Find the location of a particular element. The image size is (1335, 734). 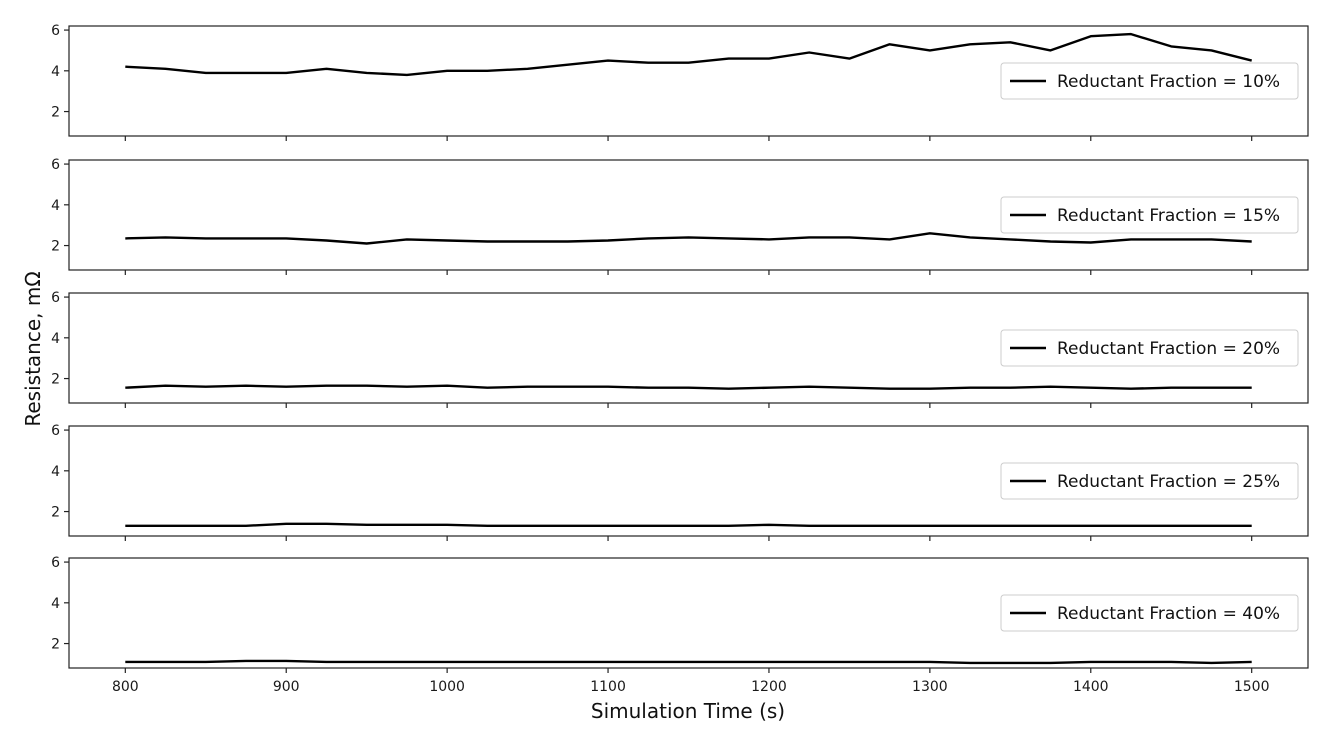

x-tick-label: 800 is located at coordinates (125, 687).